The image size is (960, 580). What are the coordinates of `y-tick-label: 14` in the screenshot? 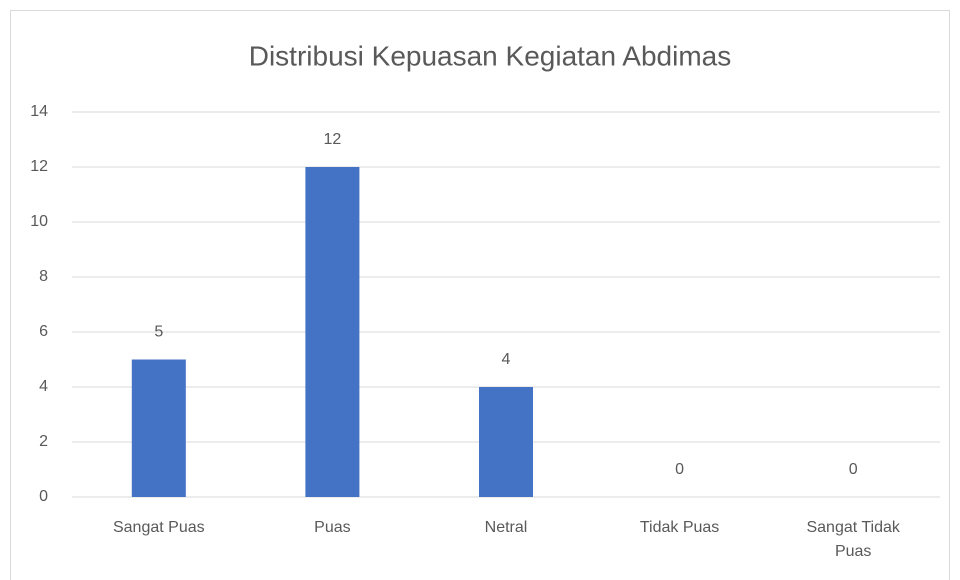 It's located at (39, 111).